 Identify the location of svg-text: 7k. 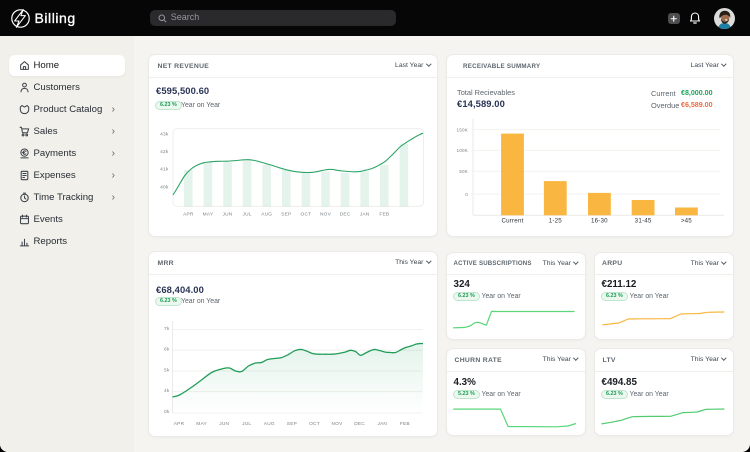
(167, 329).